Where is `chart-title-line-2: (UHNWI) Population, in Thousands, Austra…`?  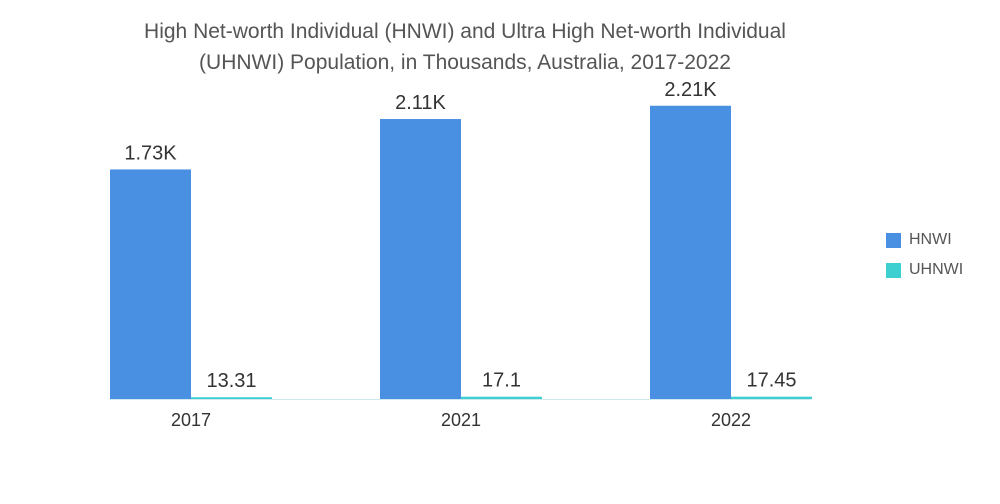
chart-title-line-2: (UHNWI) Population, in Thousands, Austra… is located at coordinates (465, 62).